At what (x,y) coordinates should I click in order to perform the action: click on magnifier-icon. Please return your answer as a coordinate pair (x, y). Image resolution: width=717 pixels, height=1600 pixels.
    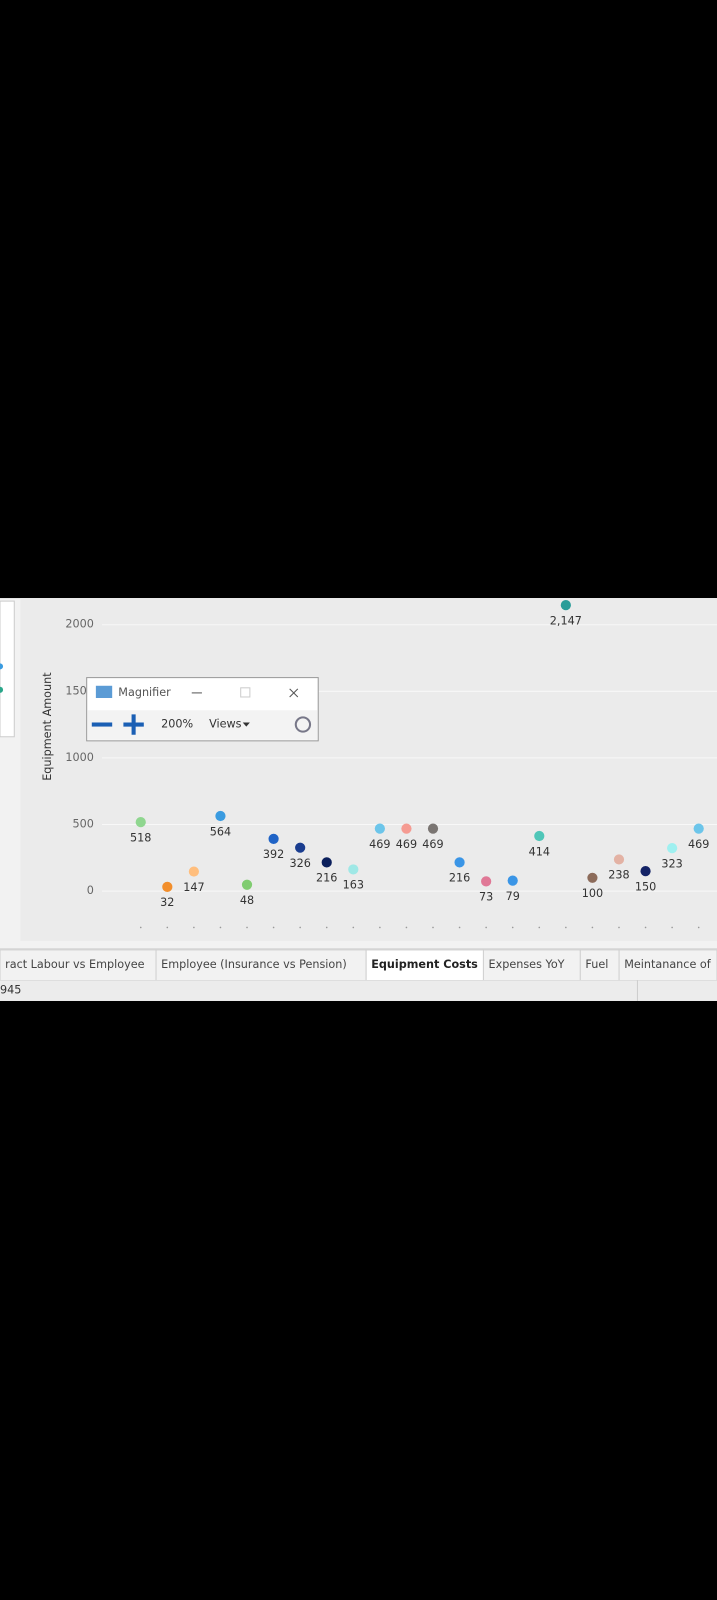
    Looking at the image, I should click on (104, 692).